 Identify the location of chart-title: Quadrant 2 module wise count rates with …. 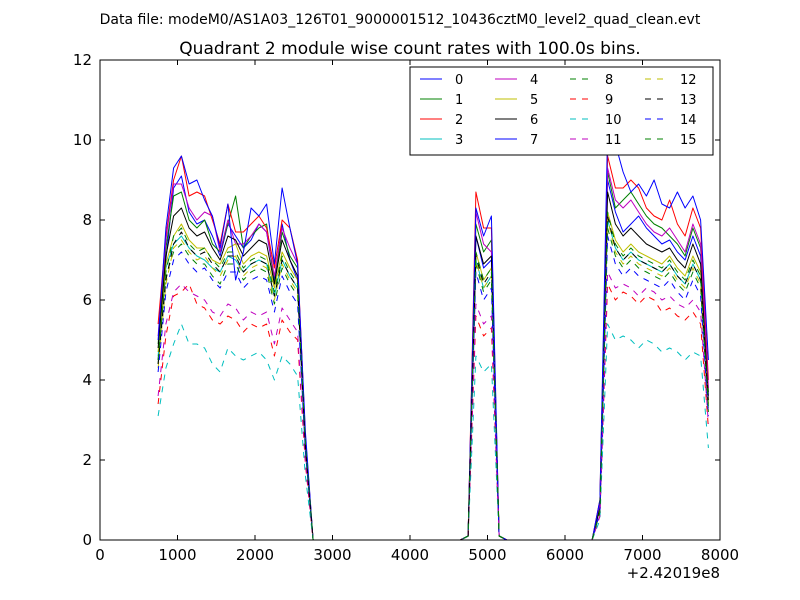
(409, 49).